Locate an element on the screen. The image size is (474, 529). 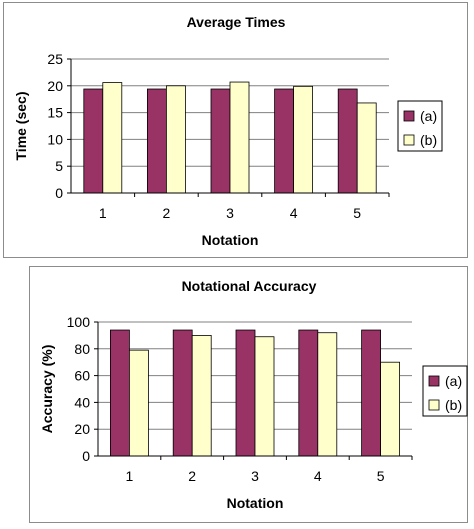
notational-accuracy-x-tick-label: 1 is located at coordinates (130, 476).